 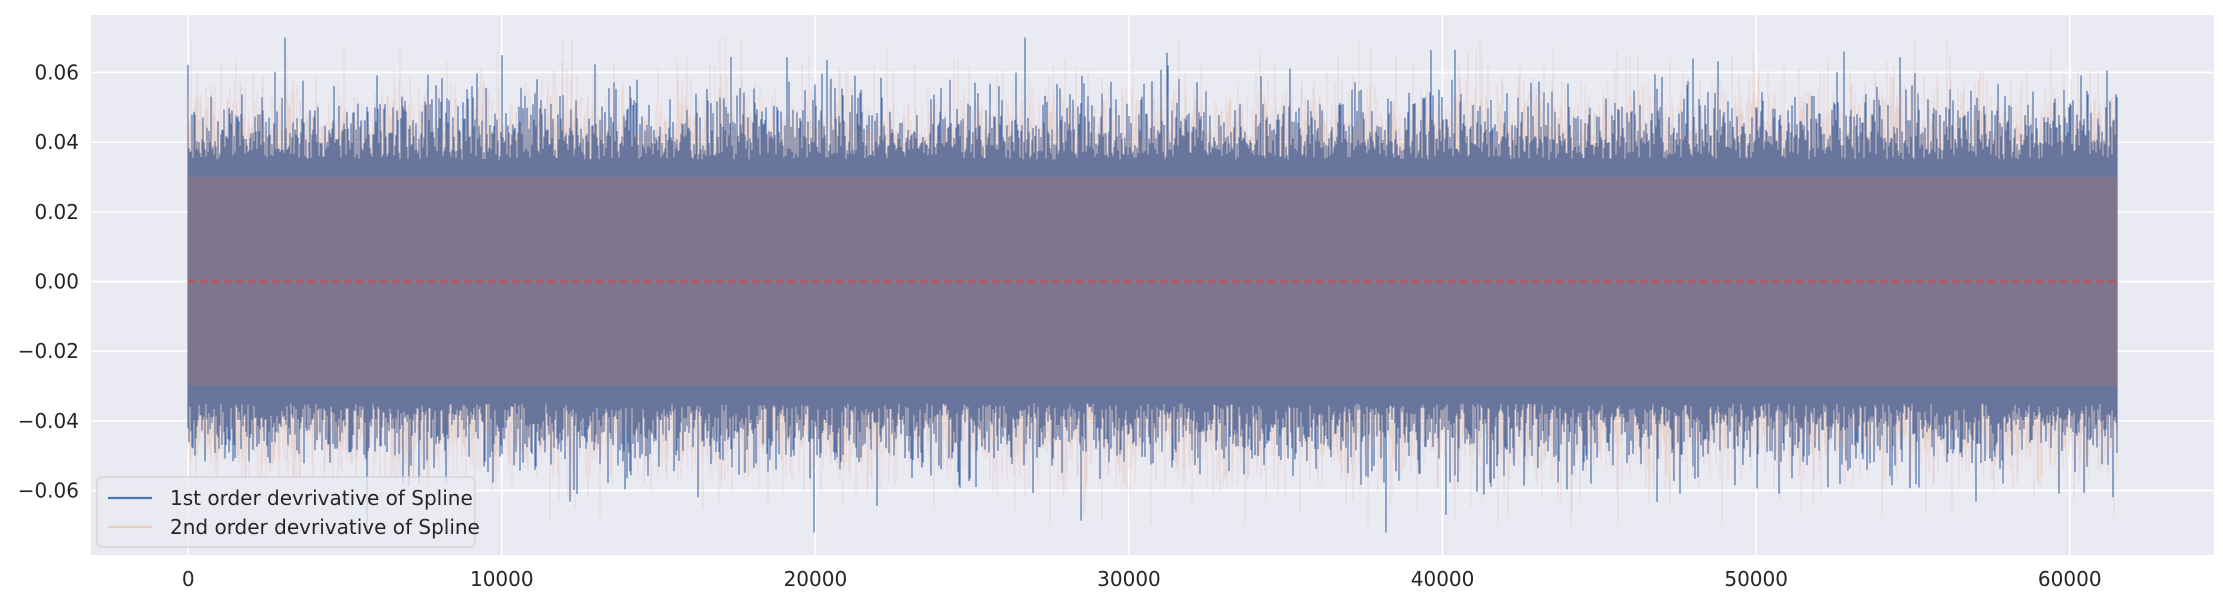 I want to click on legend-box, so click(x=286, y=512).